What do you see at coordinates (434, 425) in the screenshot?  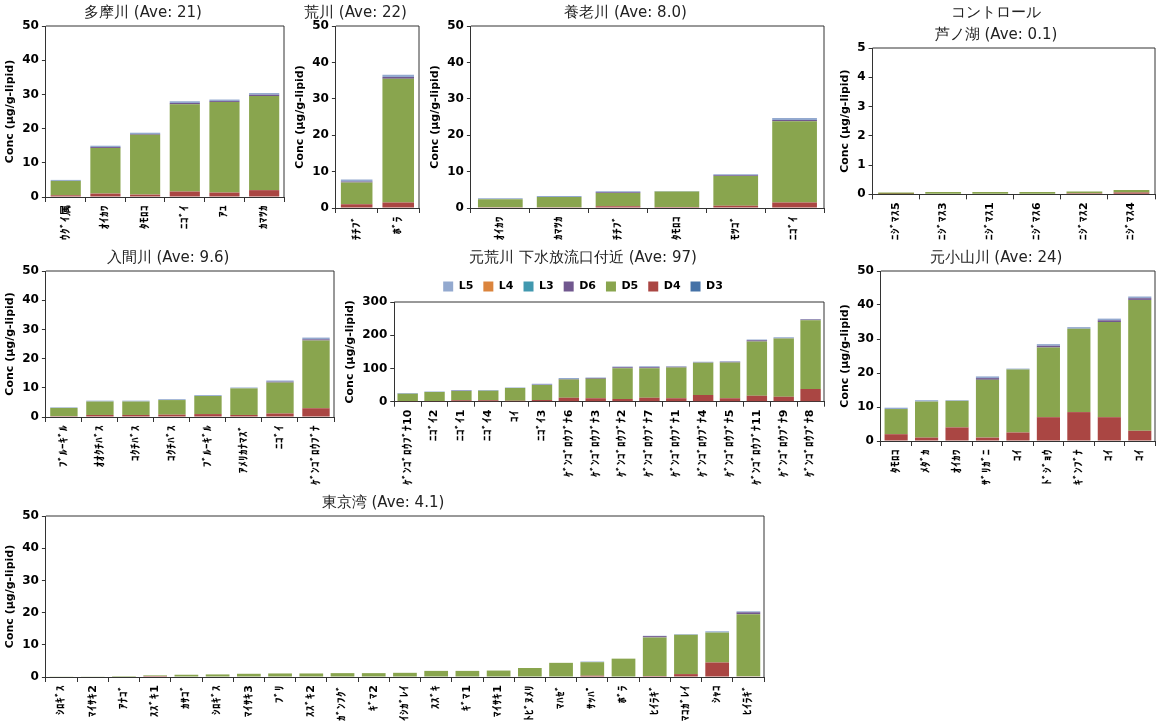 I see `x-tick-label: ﾆｺﾞｲ2` at bounding box center [434, 425].